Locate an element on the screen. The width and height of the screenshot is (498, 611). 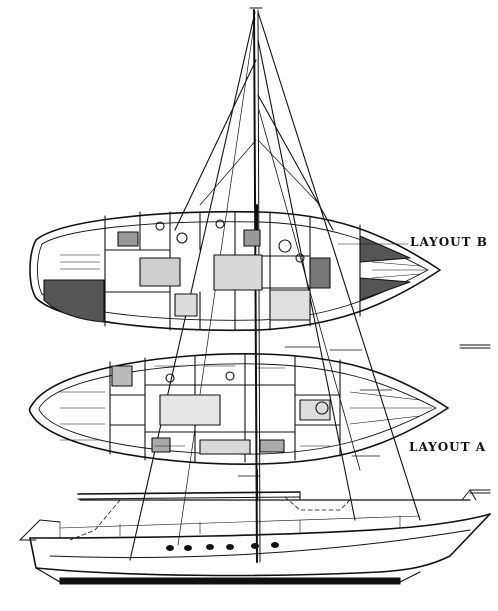
layout-b-label: LAYOUT B is located at coordinates (449, 242).